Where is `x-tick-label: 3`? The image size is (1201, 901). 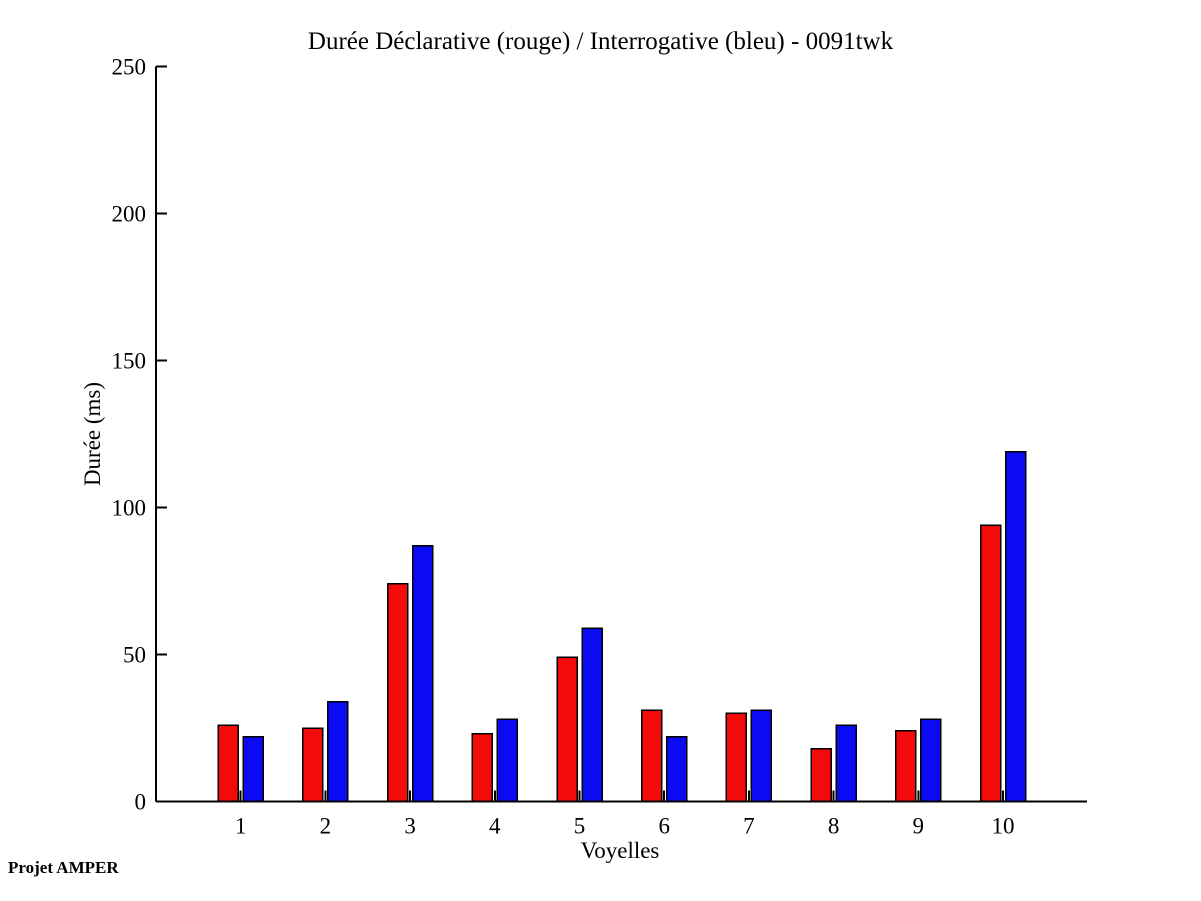
x-tick-label: 3 is located at coordinates (410, 826).